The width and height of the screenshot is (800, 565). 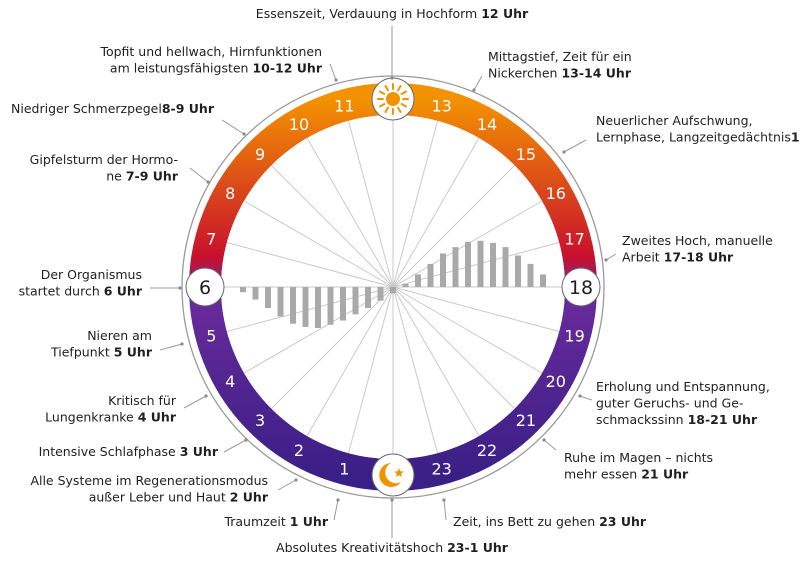 What do you see at coordinates (526, 154) in the screenshot?
I see `hour-label: 15` at bounding box center [526, 154].